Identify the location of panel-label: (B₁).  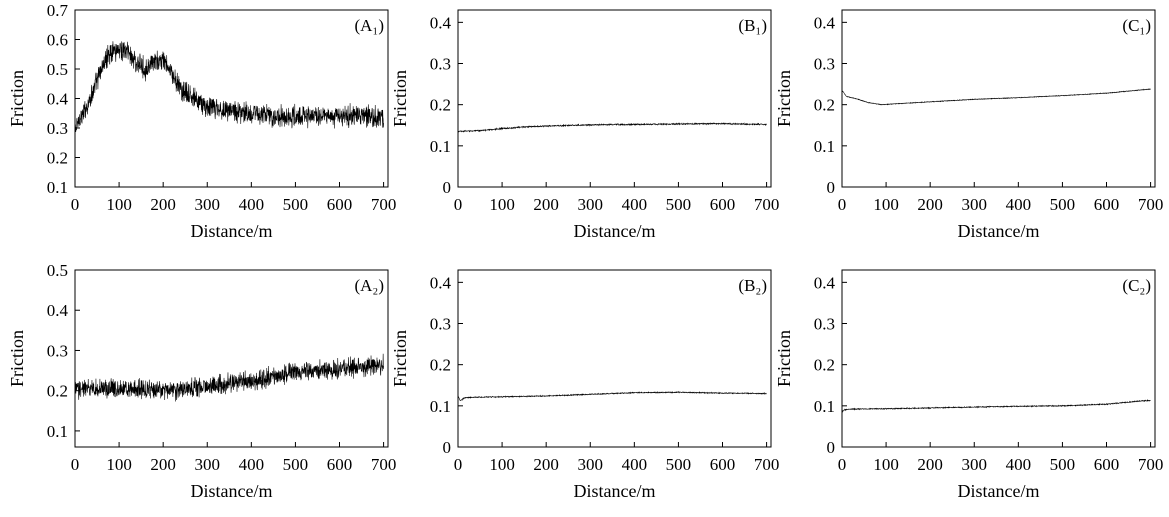
(752, 25).